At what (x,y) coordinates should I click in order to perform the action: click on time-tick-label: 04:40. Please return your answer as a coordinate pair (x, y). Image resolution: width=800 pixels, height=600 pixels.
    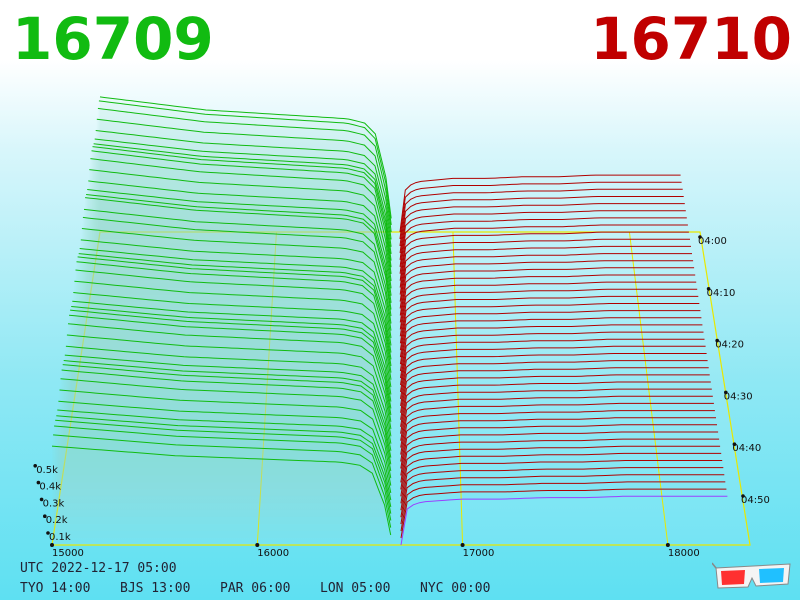
    Looking at the image, I should click on (746, 448).